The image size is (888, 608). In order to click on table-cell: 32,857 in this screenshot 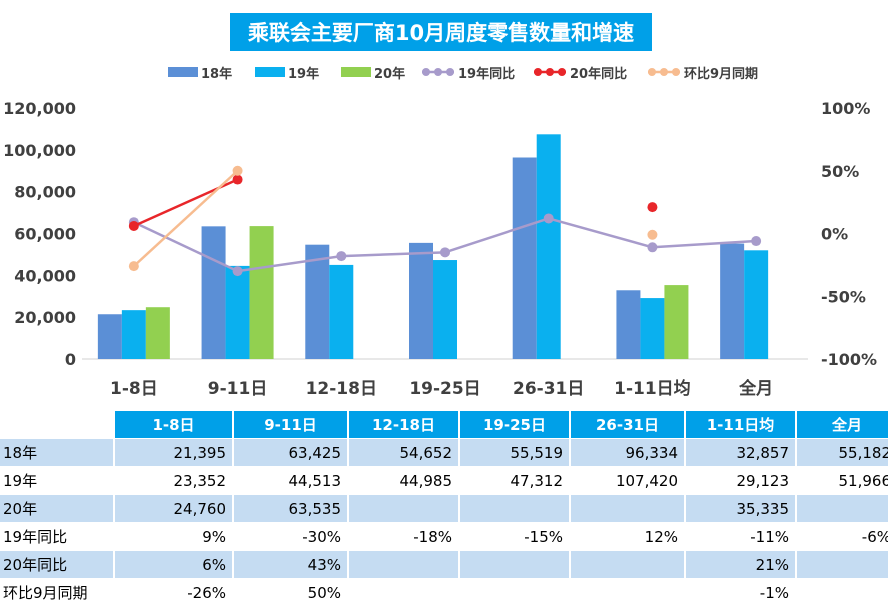, I will do `click(741, 452)`.